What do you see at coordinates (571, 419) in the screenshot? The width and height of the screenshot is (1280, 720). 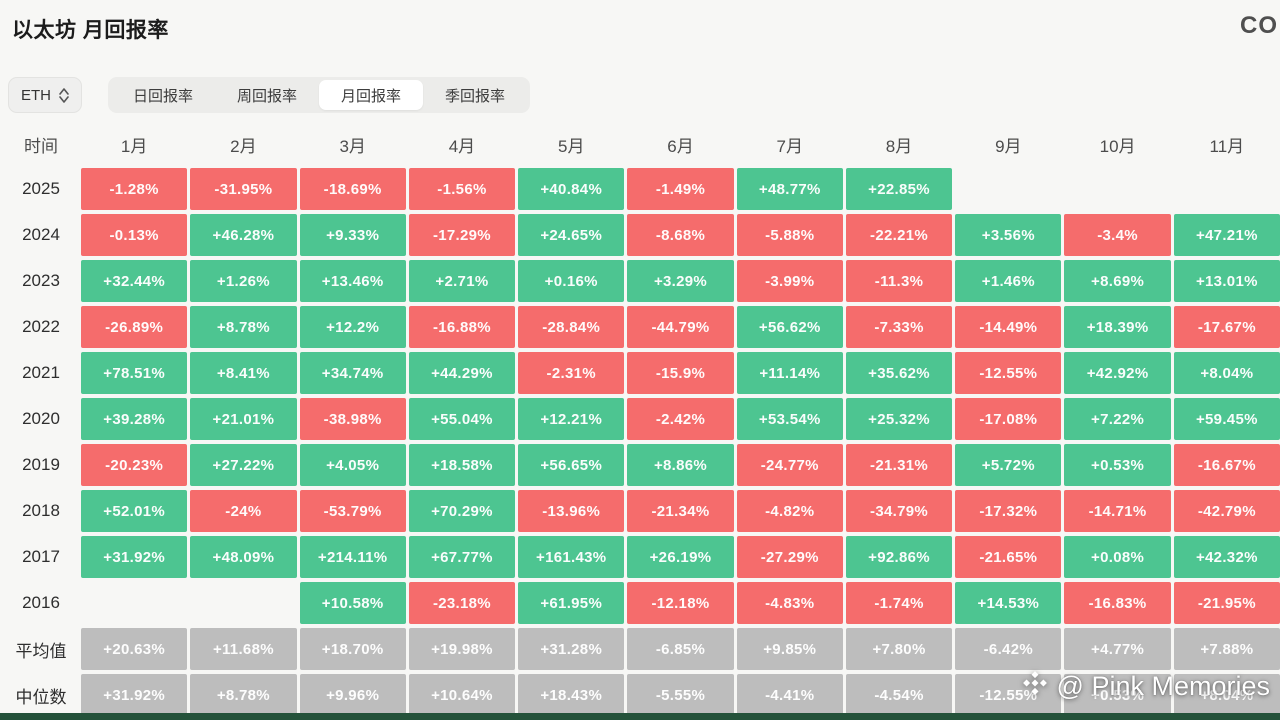 I see `return-cell: +12.21%` at bounding box center [571, 419].